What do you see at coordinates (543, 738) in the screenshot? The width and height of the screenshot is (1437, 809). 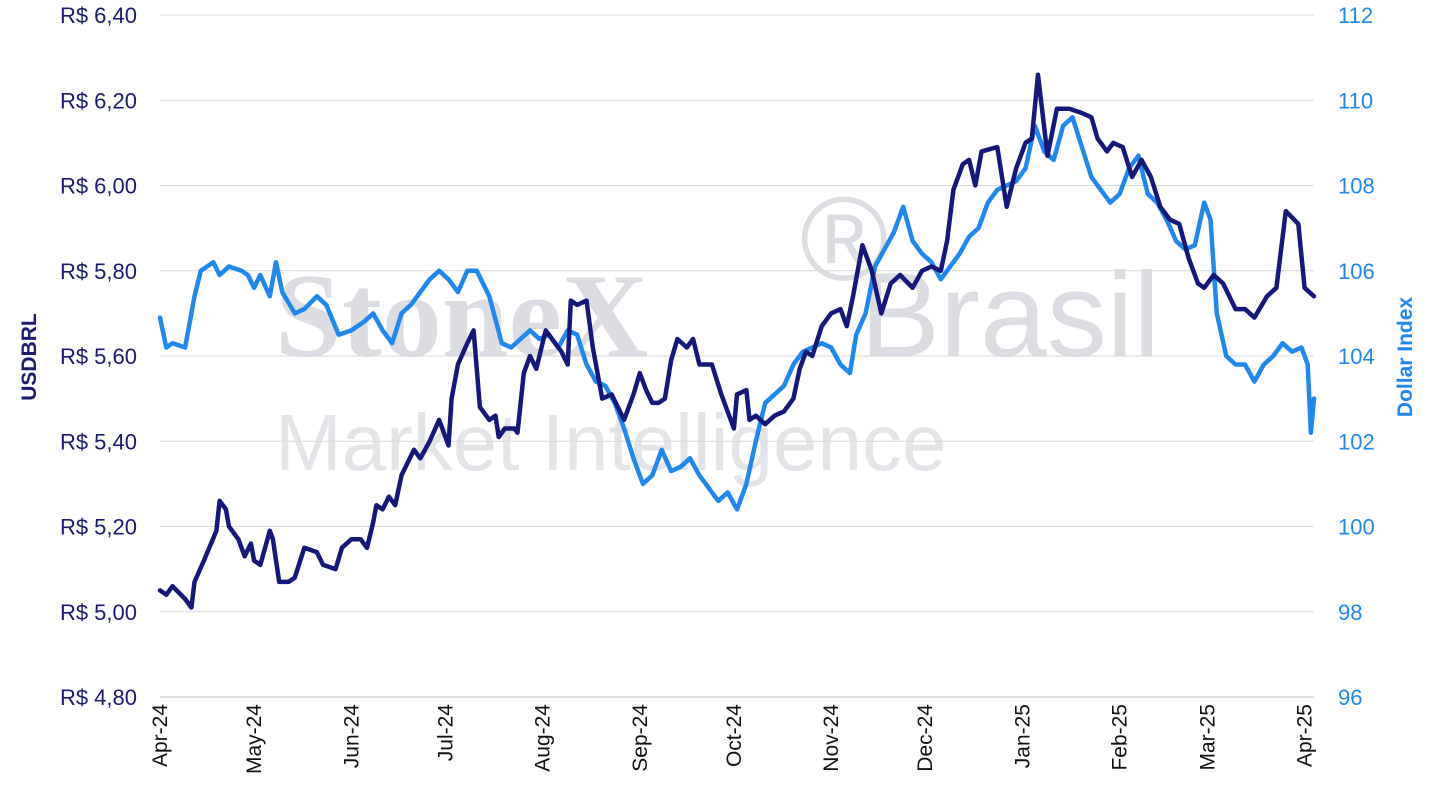 I see `x-tick-label: Aug-24` at bounding box center [543, 738].